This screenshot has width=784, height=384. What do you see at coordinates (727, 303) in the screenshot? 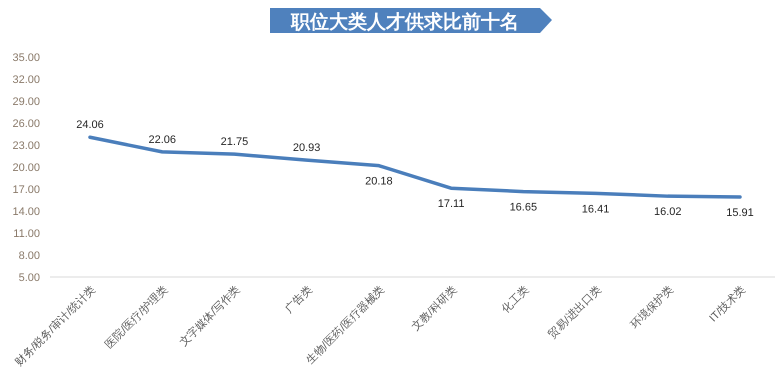
I see `x-tick-label: IT/技术类` at bounding box center [727, 303].